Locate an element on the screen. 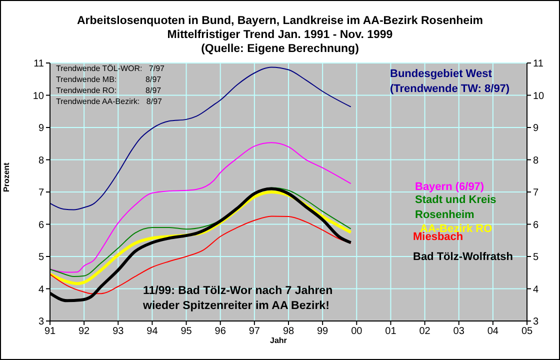  x-tick-label: 92 is located at coordinates (84, 332).